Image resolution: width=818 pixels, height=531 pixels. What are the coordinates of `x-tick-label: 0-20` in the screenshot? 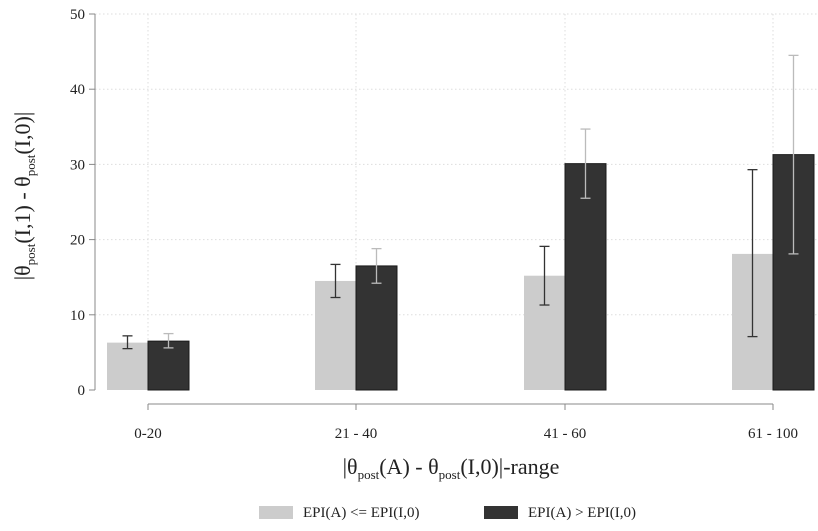 It's located at (148, 434).